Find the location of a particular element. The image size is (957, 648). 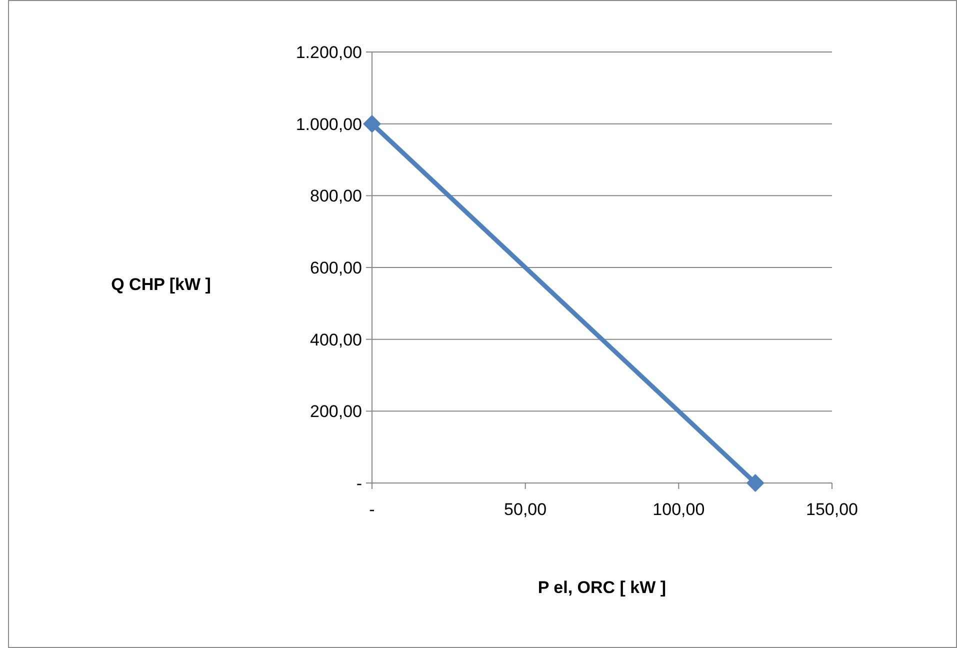

y-tick-label: 1.200,00 is located at coordinates (329, 52).